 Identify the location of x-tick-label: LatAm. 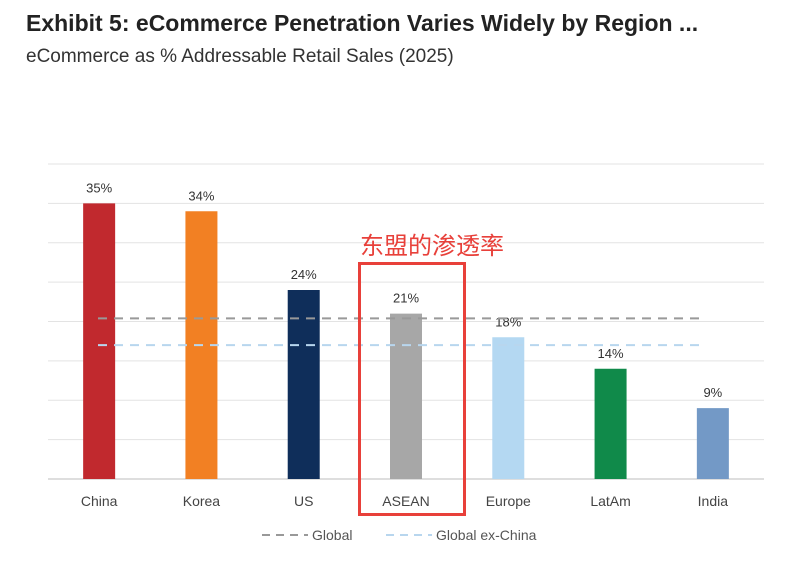
(610, 501).